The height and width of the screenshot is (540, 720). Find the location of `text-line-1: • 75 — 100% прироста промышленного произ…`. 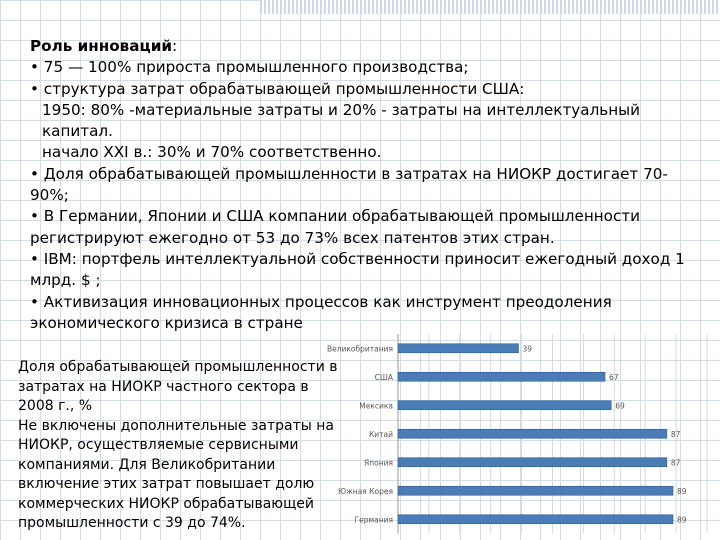

text-line-1: • 75 — 100% прироста промышленного произ… is located at coordinates (249, 67).